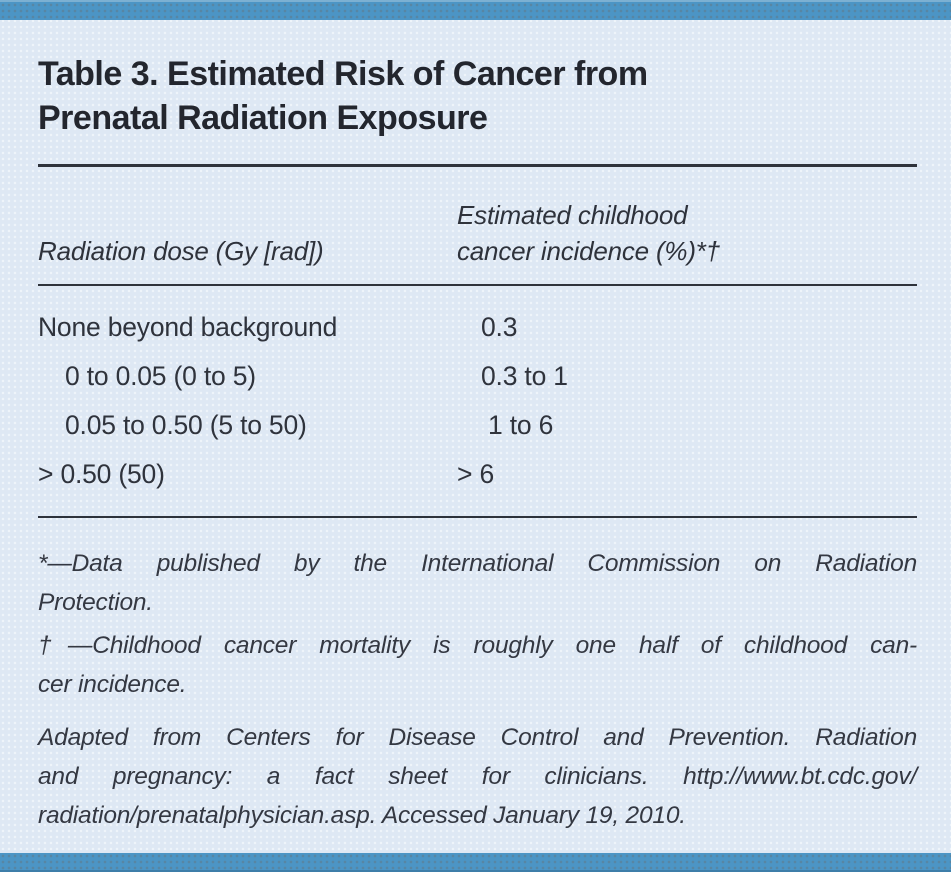 The image size is (951, 872). What do you see at coordinates (263, 118) in the screenshot?
I see `table-title-line-2: Prenatal Radiation Exposure` at bounding box center [263, 118].